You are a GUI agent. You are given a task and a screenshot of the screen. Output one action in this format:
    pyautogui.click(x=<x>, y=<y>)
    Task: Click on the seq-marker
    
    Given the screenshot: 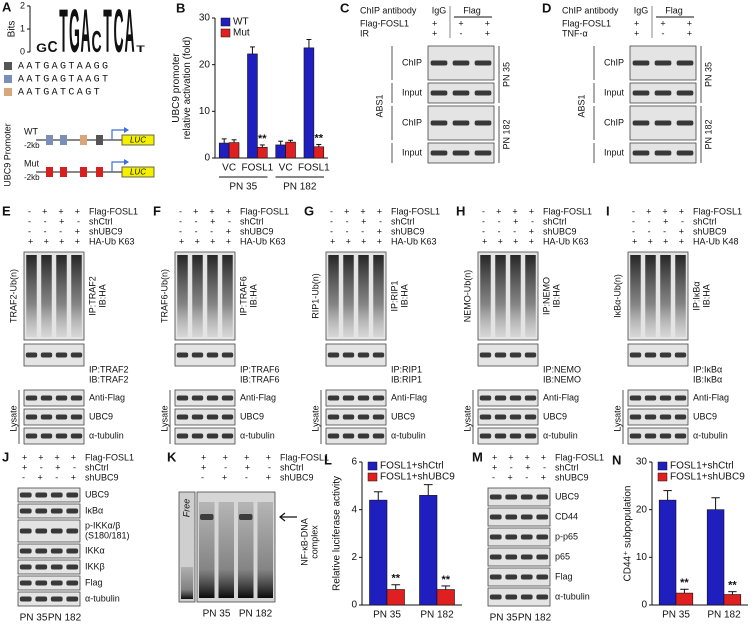 What is the action you would take?
    pyautogui.click(x=8, y=92)
    